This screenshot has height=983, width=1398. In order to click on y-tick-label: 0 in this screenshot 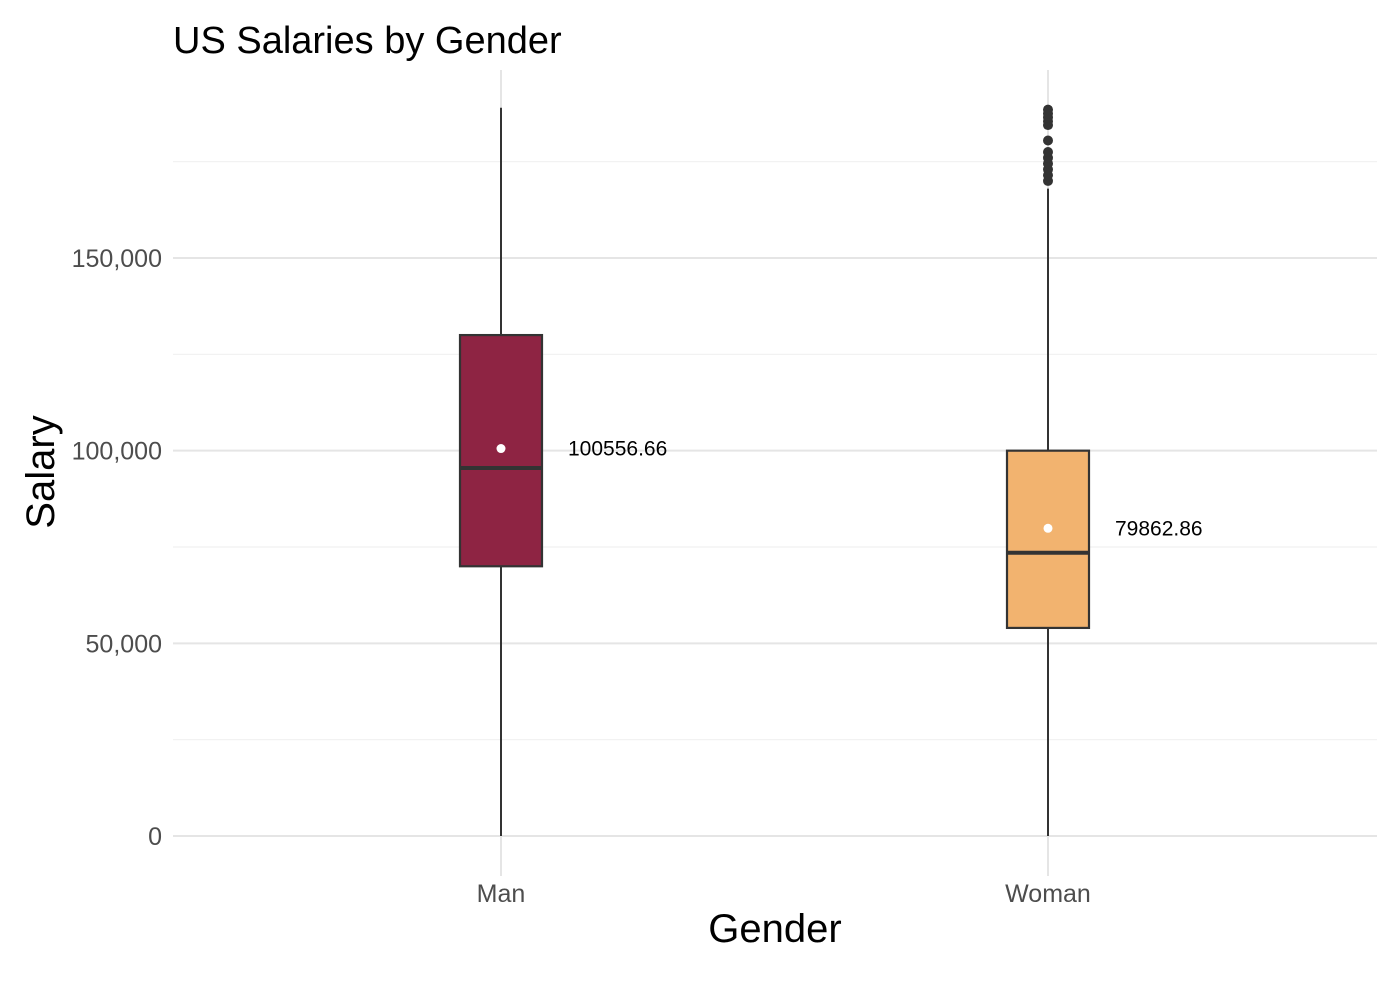, I will do `click(155, 837)`.